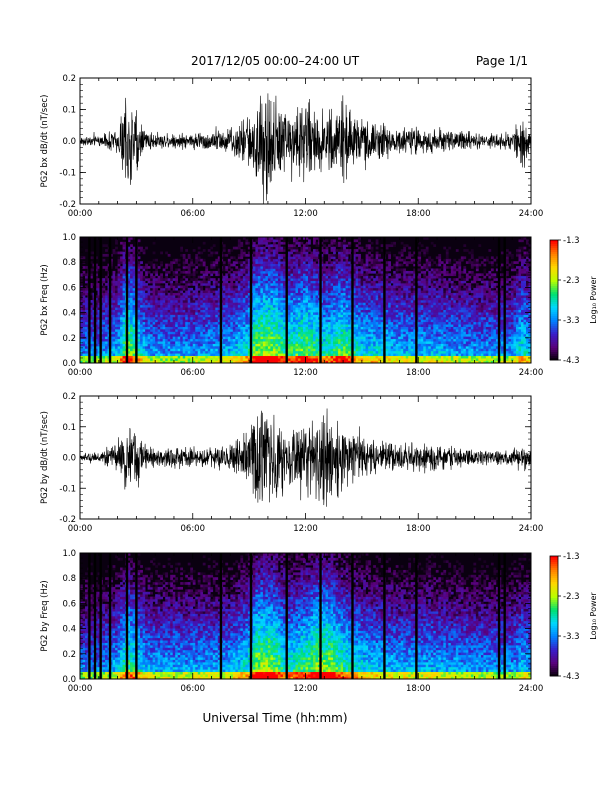  Describe the element at coordinates (45, 457) in the screenshot. I see `by-dbdt-y-axis-title: PG2 by dB/dt (nT/sec)` at that location.